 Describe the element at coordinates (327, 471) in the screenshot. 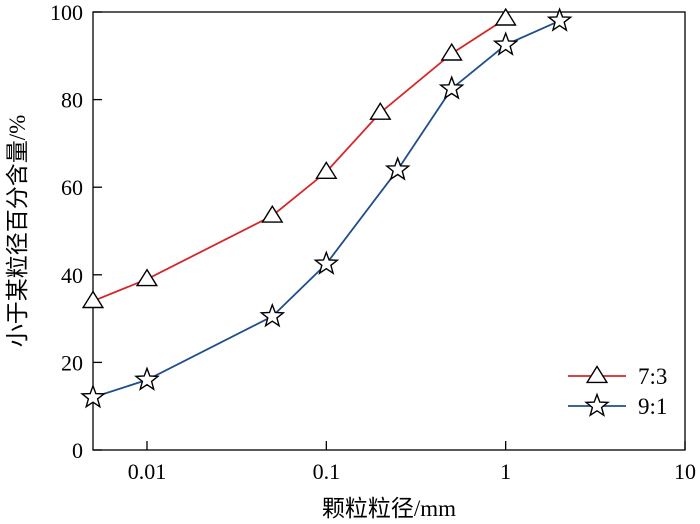

I see `x-tick-label: 0.1` at that location.